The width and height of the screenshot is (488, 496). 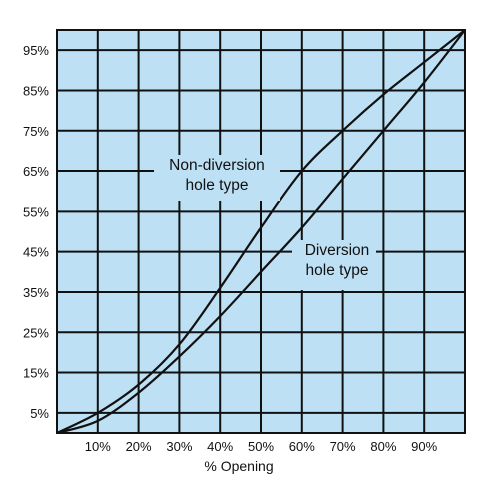 I want to click on x-axis-label: % Opening, so click(x=238, y=466).